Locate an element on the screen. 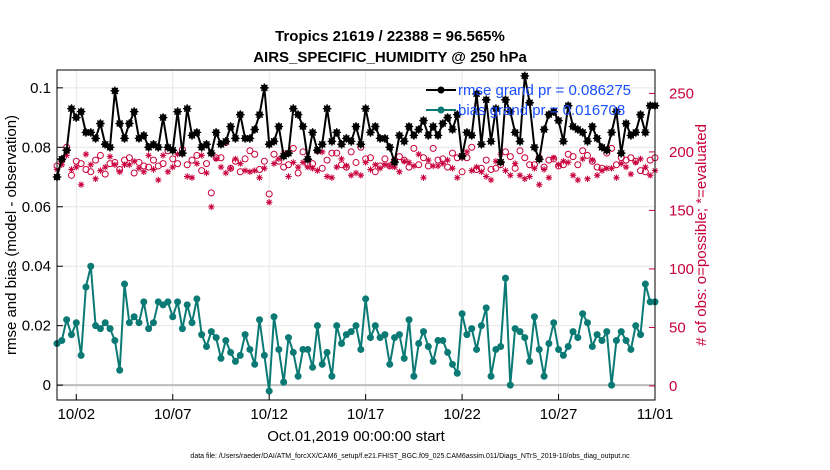  x-axis-label: Oct.01,2019 00:00:00 start is located at coordinates (356, 436).